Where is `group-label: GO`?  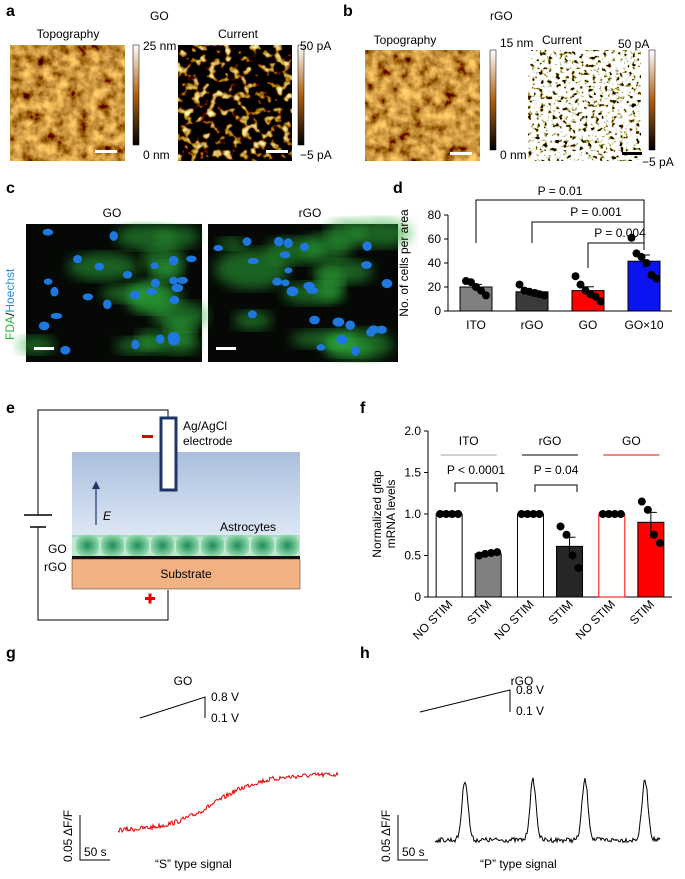 group-label: GO is located at coordinates (631, 441).